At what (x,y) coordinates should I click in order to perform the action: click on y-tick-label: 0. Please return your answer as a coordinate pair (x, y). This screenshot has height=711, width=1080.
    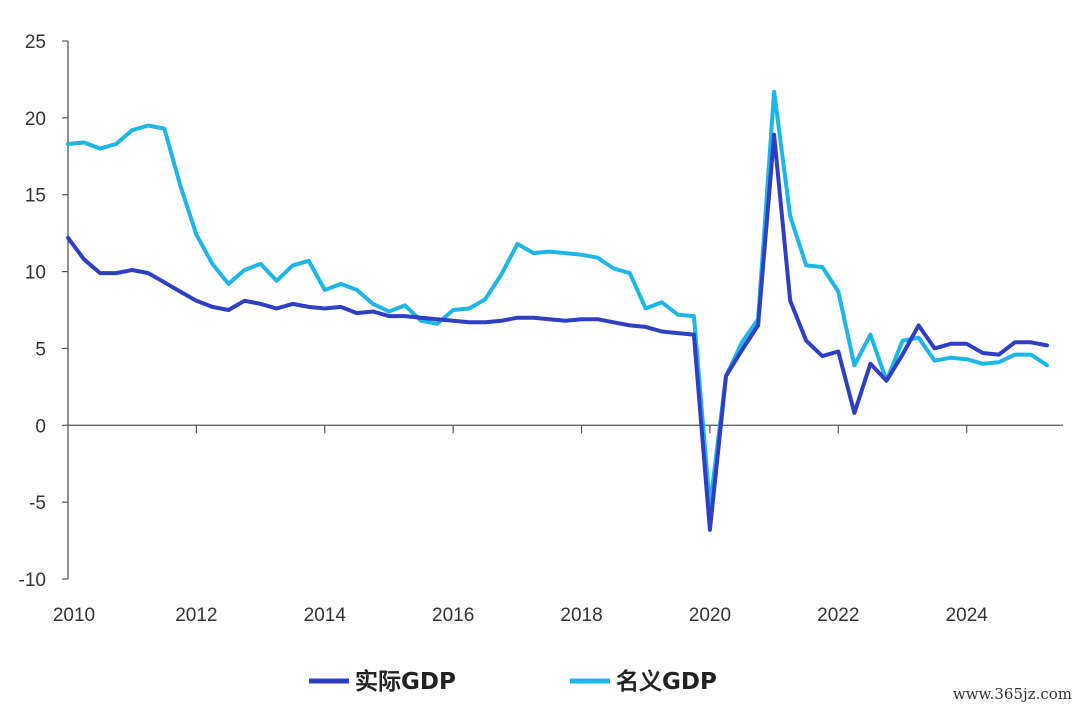
    Looking at the image, I should click on (40, 426).